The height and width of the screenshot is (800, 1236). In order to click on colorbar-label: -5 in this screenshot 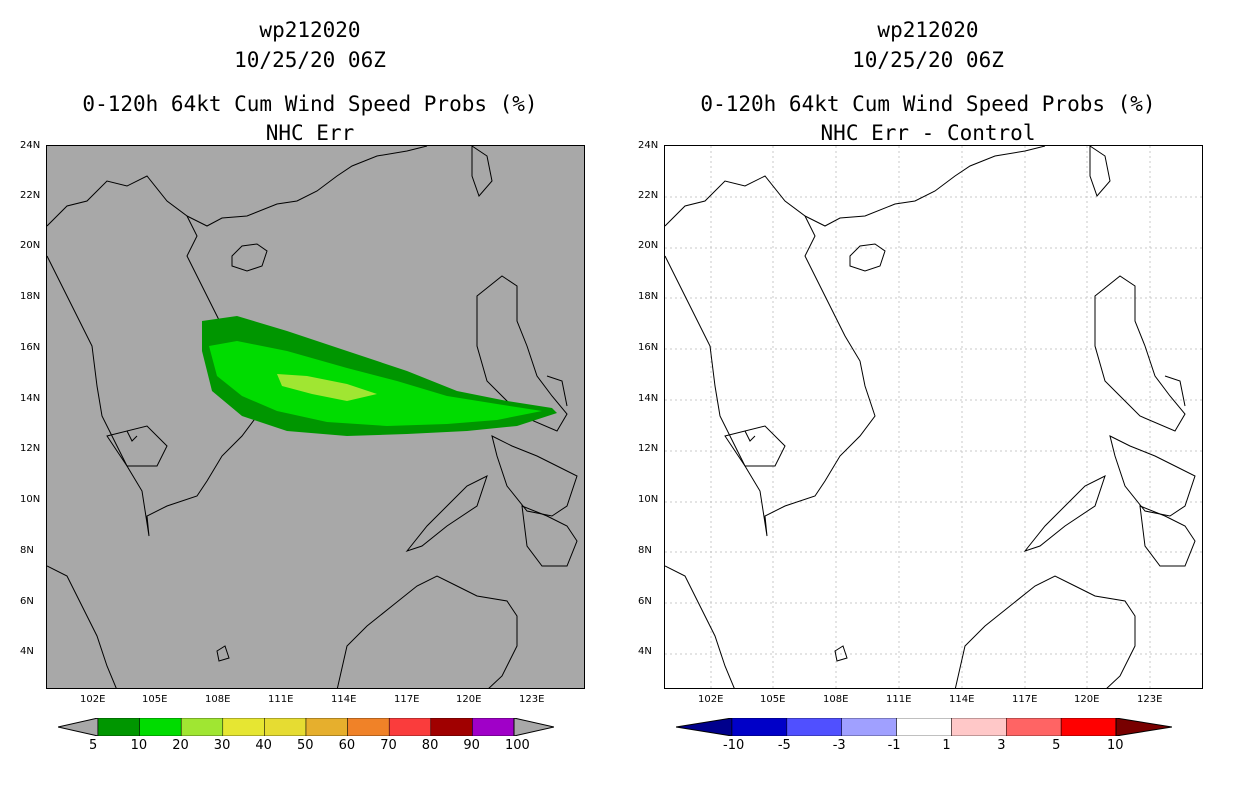, I will do `click(784, 745)`.